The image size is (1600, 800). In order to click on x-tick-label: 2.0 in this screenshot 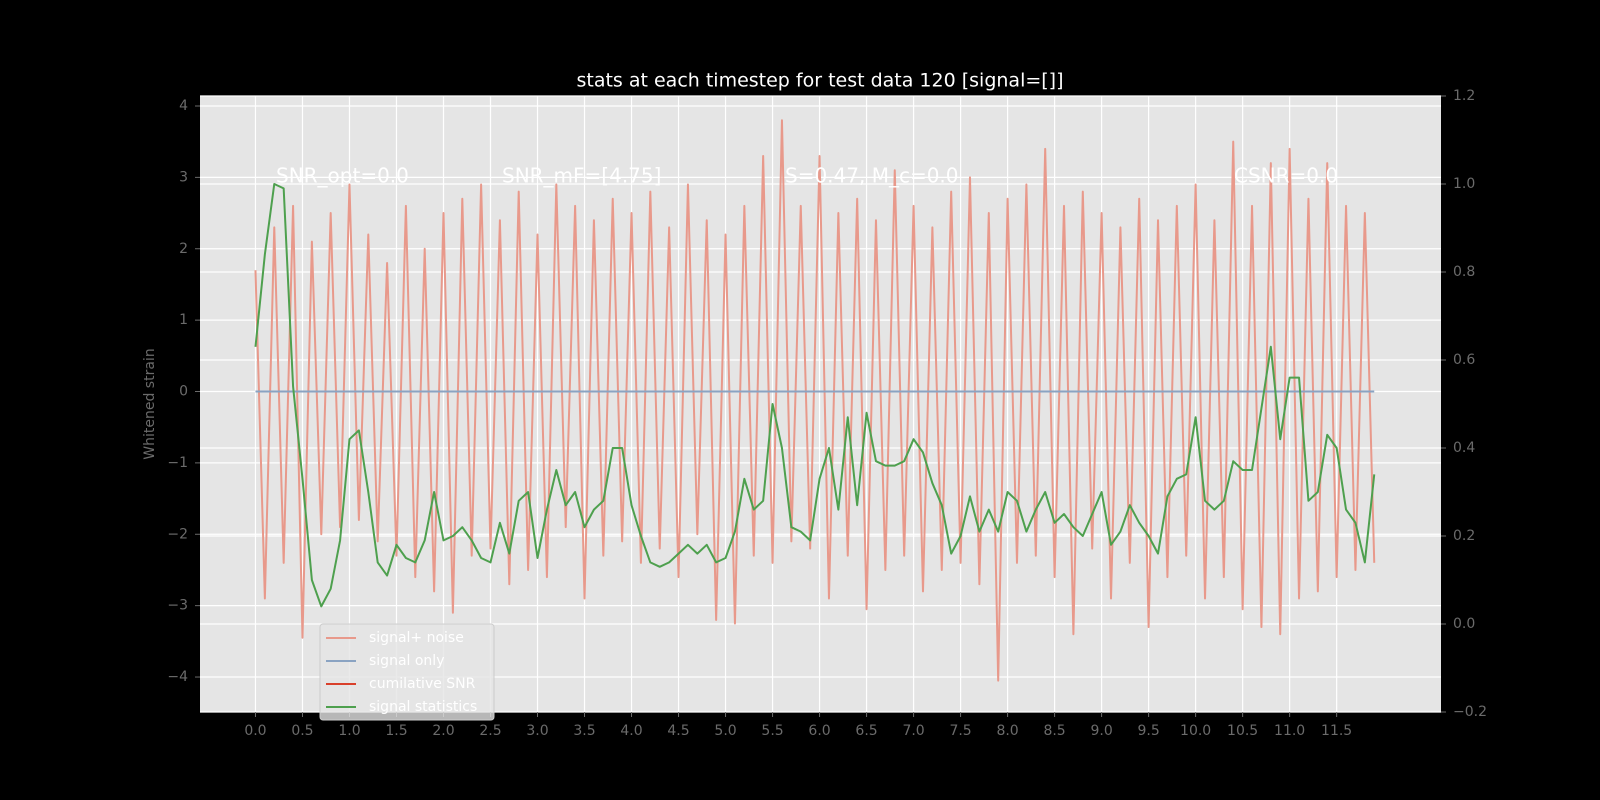, I will do `click(443, 731)`.